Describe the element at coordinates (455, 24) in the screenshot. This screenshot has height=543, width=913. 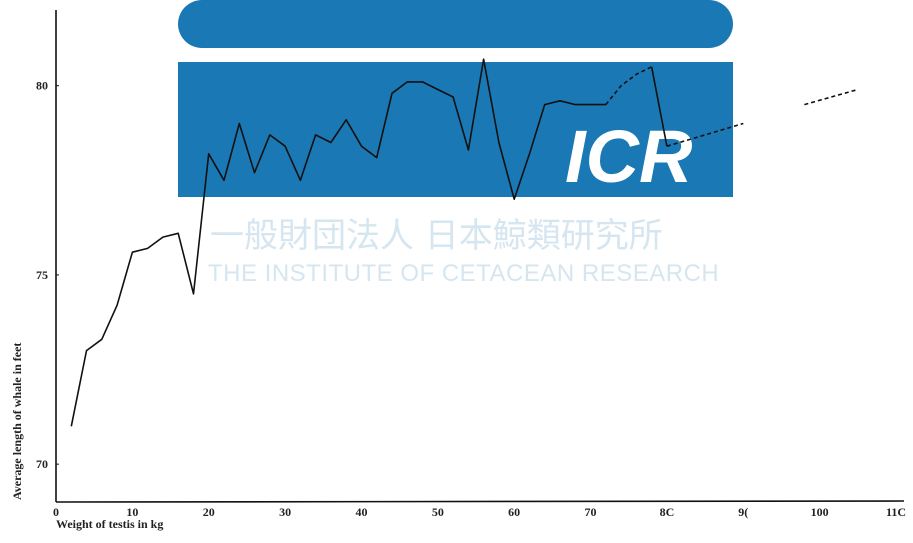
I see `watermark-logo-shape` at that location.